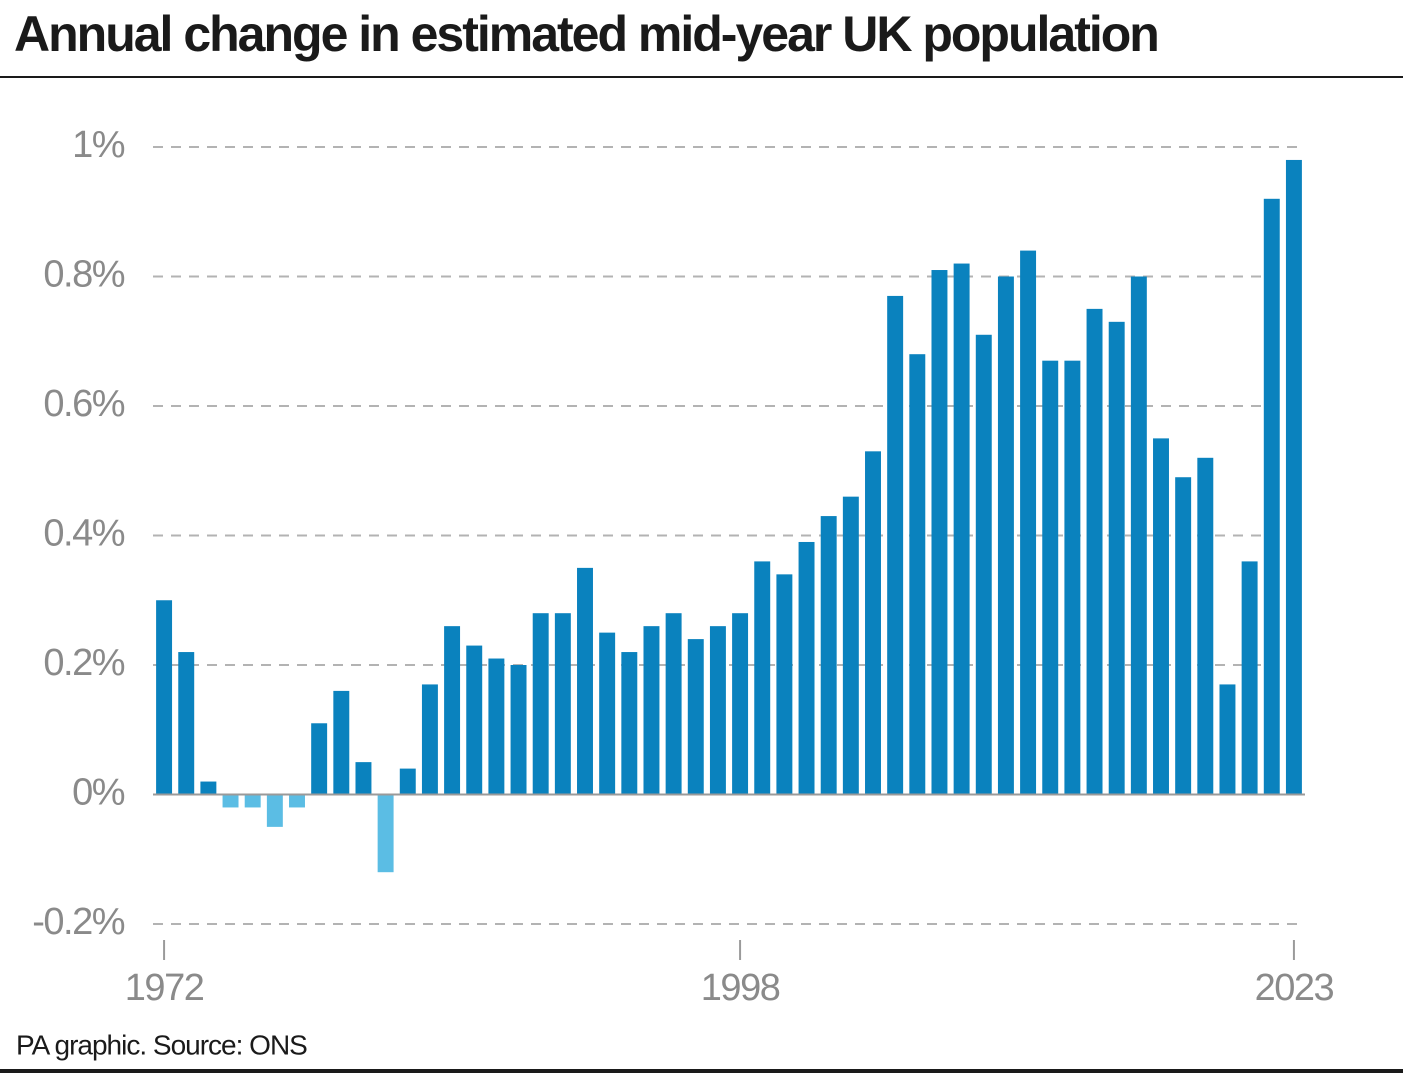  I want to click on y-tick-label: 1%, so click(98, 145).